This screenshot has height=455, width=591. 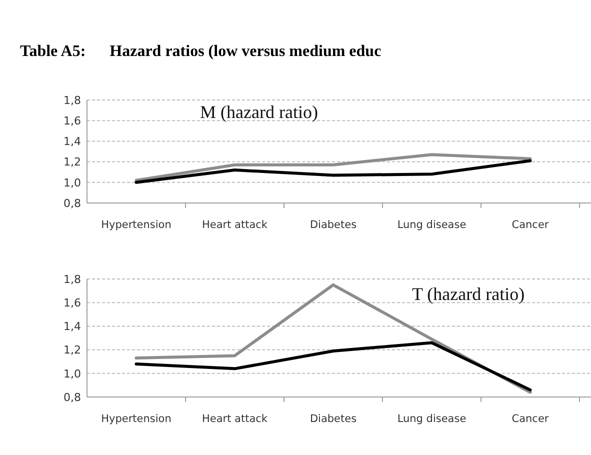 What do you see at coordinates (259, 112) in the screenshot?
I see `annotation: M (hazard ratio)` at bounding box center [259, 112].